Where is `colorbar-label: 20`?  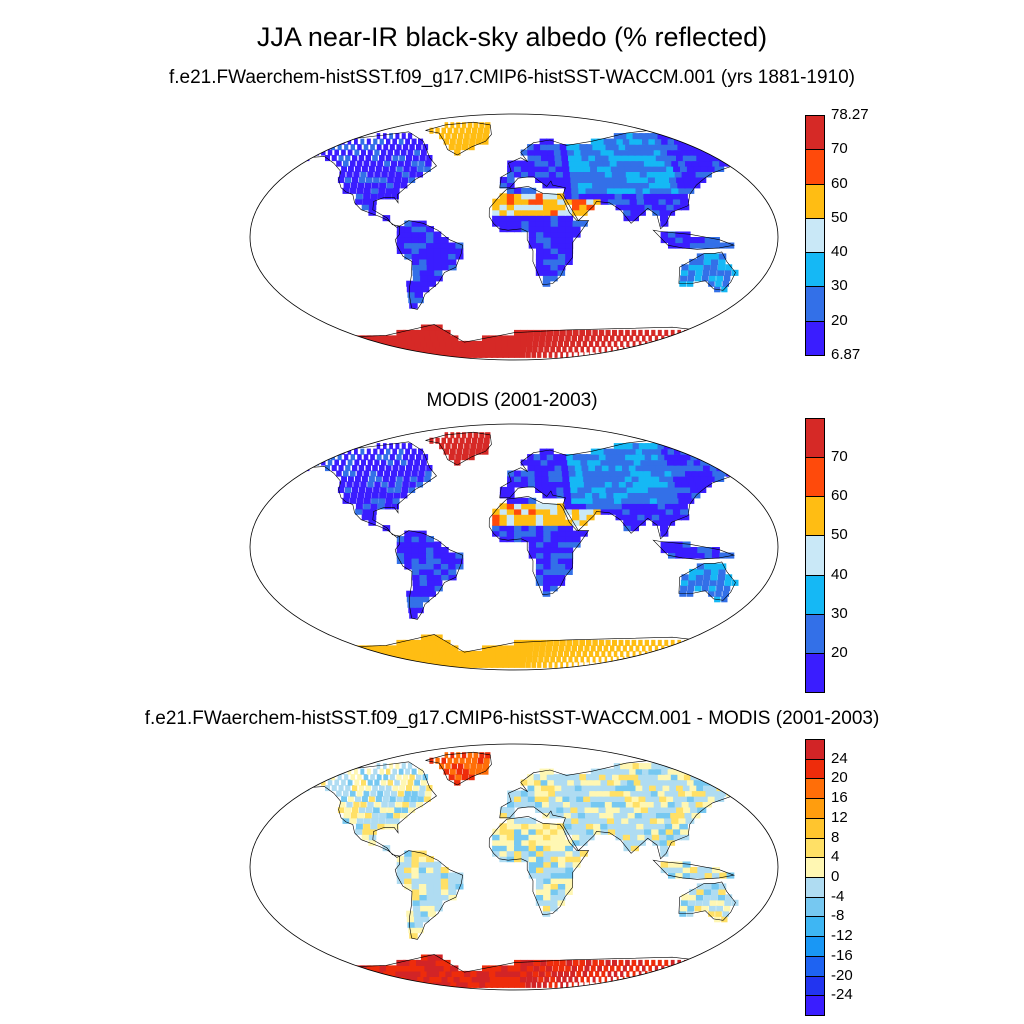
colorbar-label: 20 is located at coordinates (839, 652).